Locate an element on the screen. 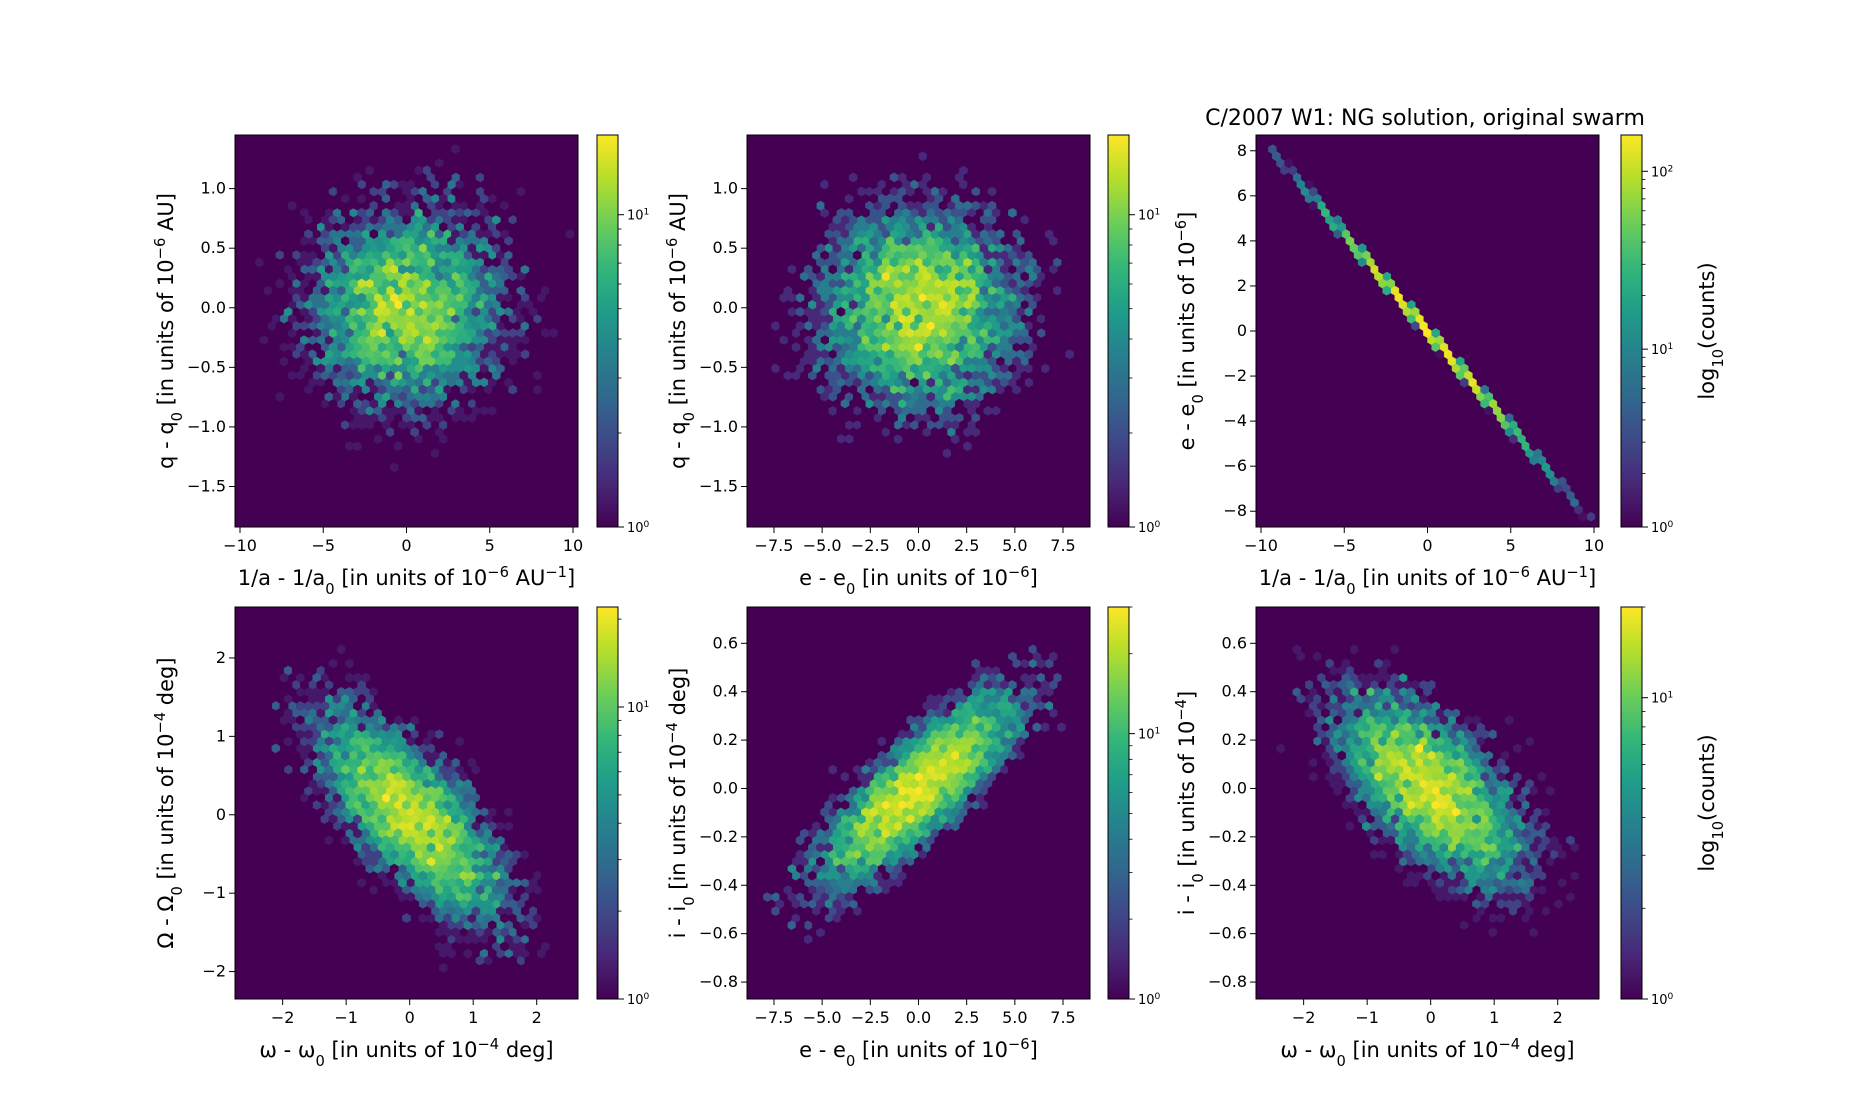 This screenshot has width=1853, height=1111. x-axis-label: e - e0 [in units of 10−6] is located at coordinates (918, 1053).